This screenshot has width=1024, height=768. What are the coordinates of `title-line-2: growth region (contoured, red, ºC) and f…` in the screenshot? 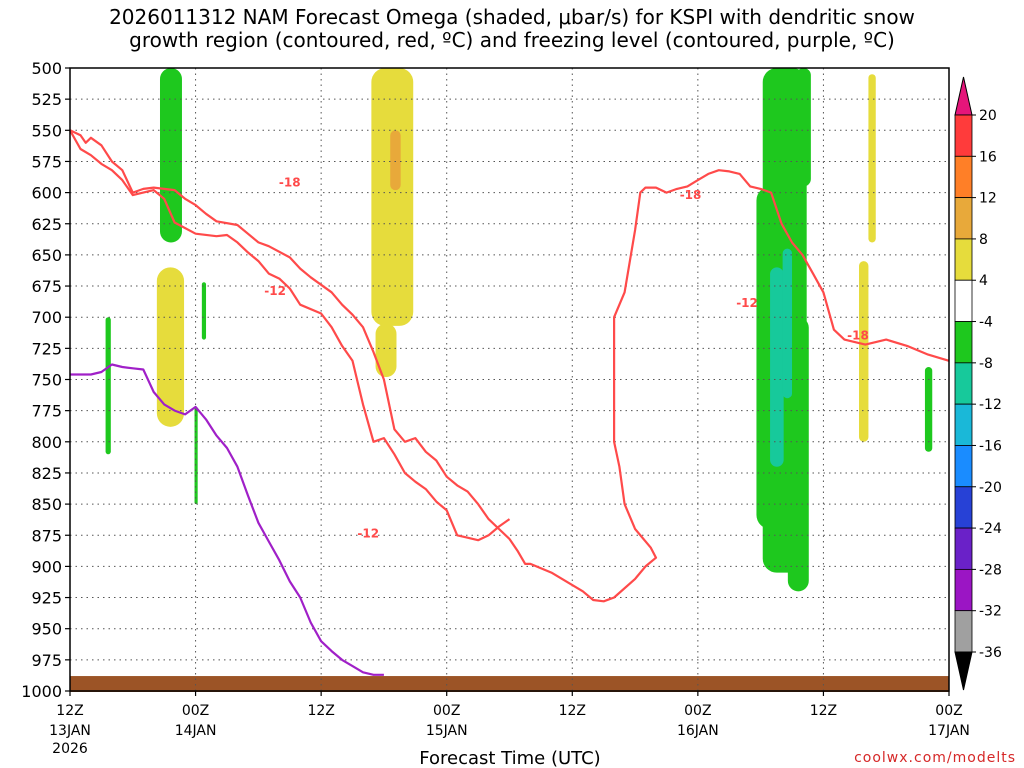 It's located at (512, 40).